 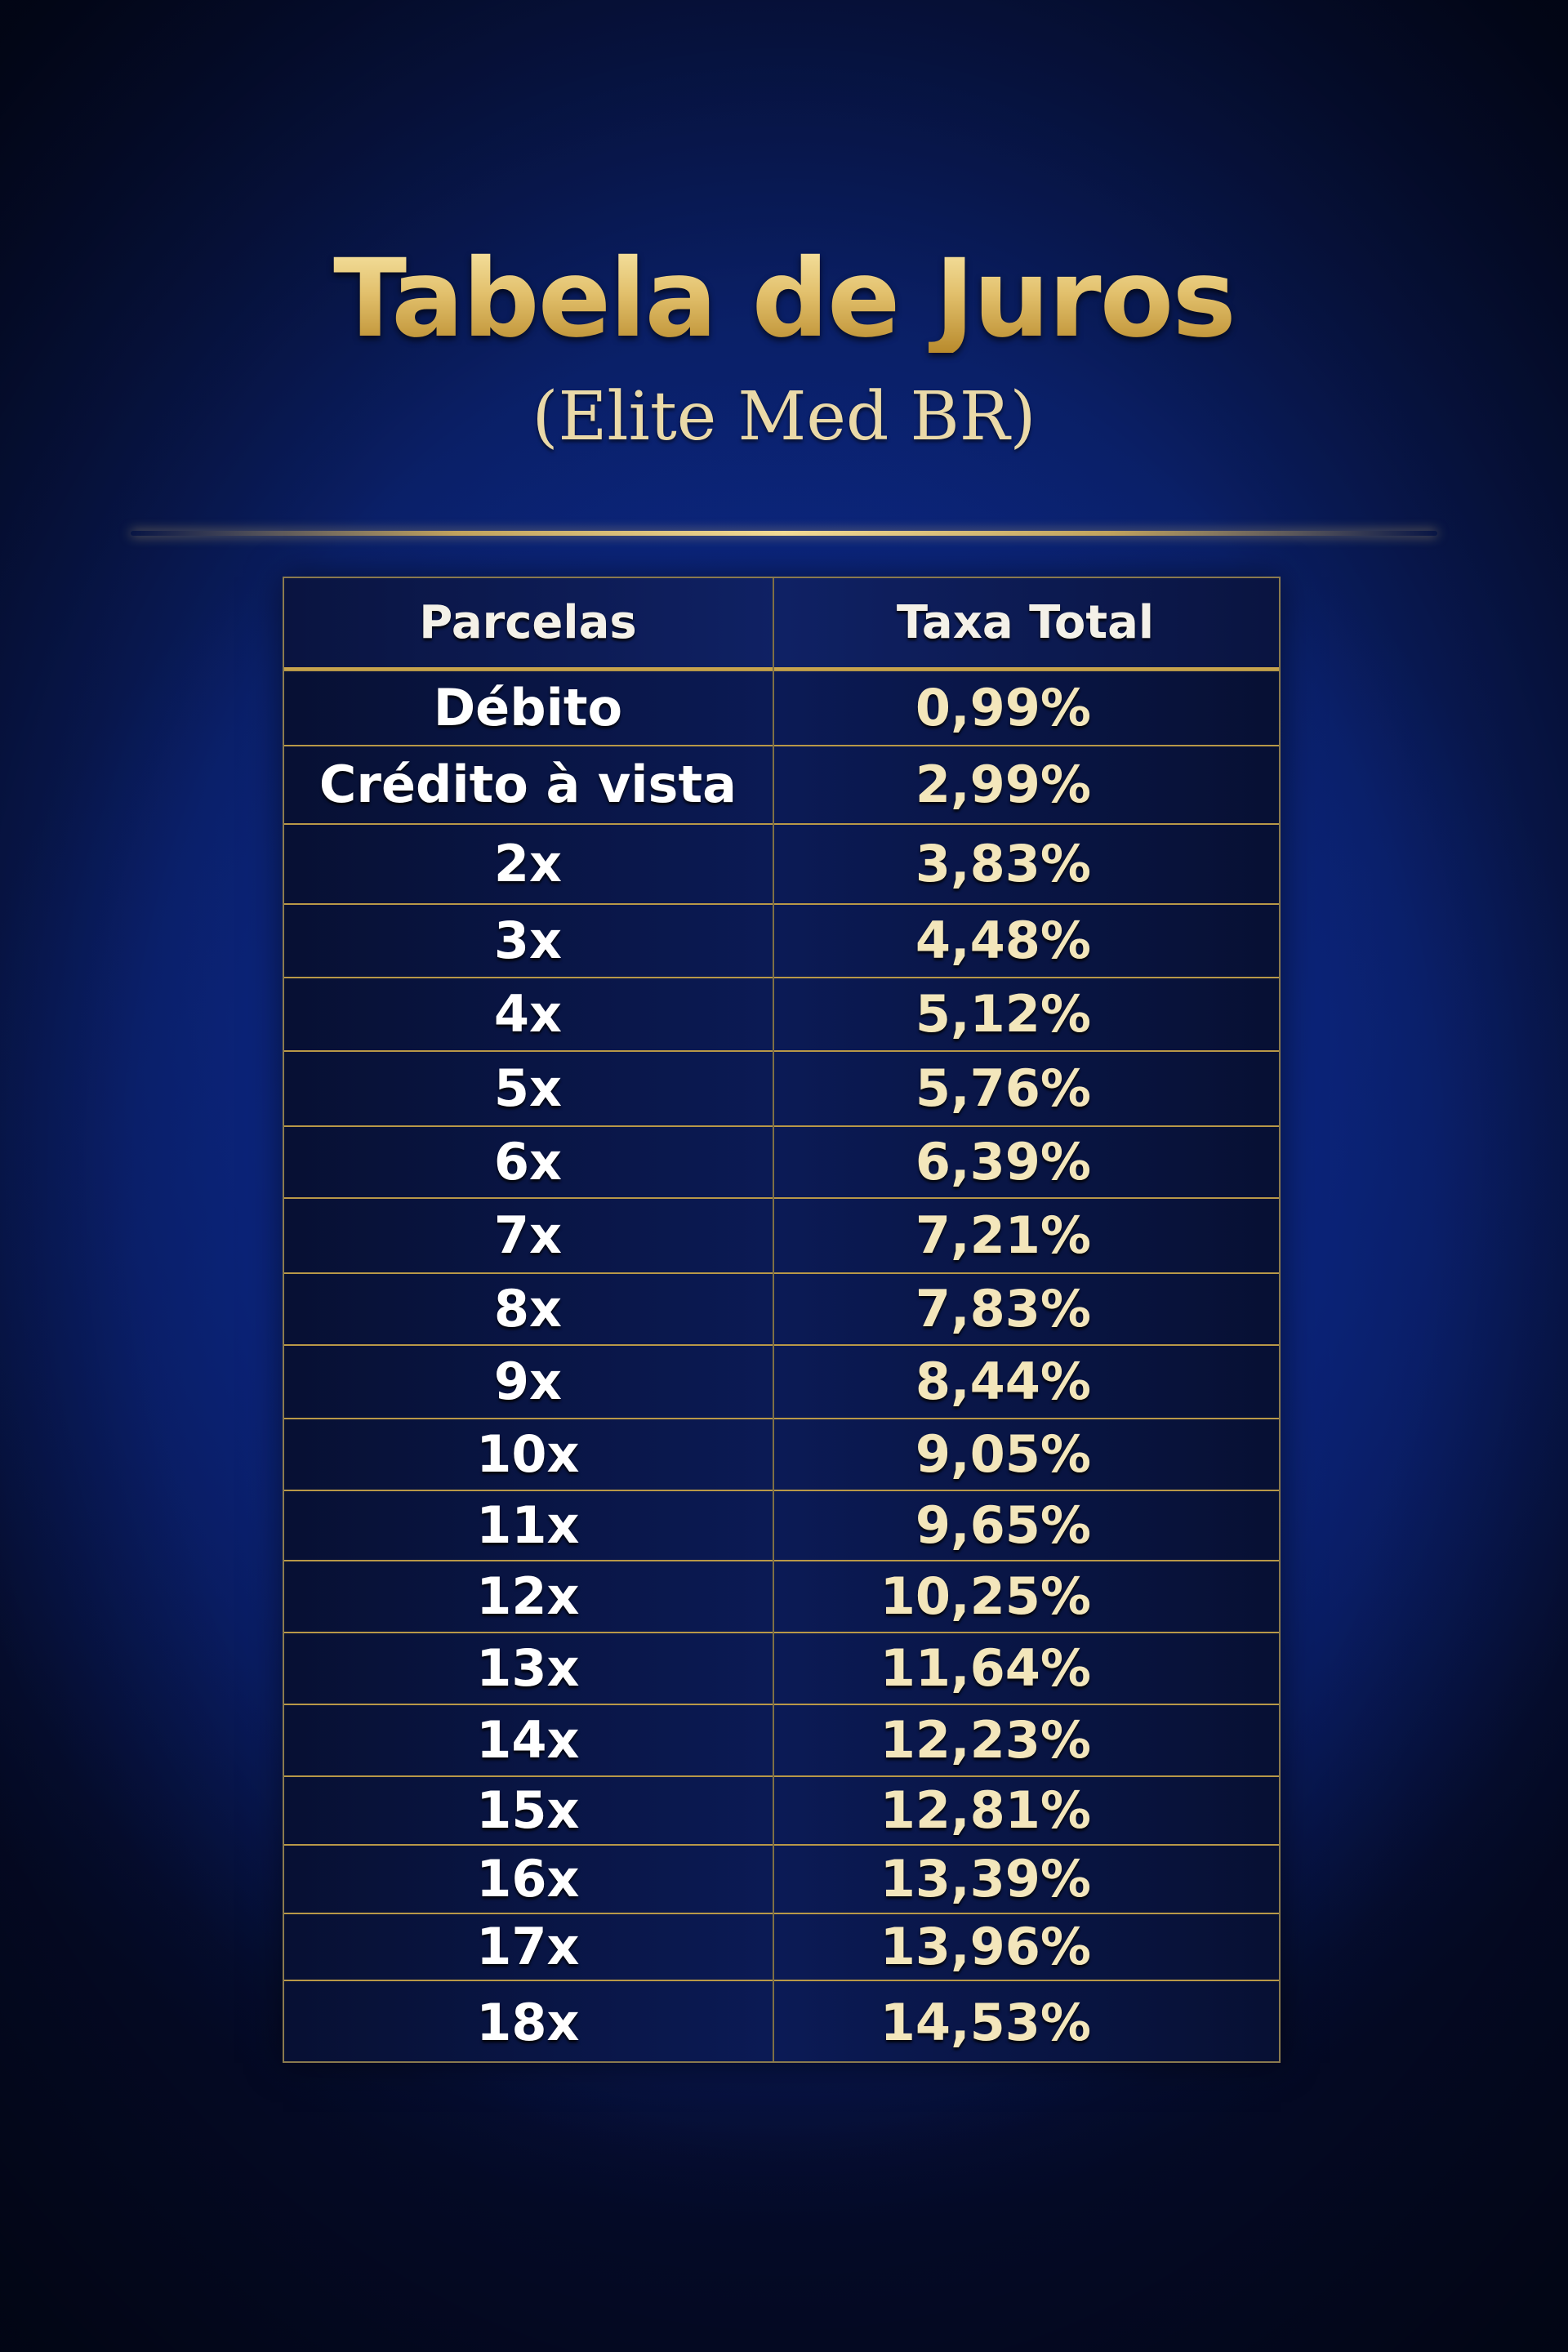 What do you see at coordinates (1003, 707) in the screenshot?
I see `cell-taxa-total: 0,99%` at bounding box center [1003, 707].